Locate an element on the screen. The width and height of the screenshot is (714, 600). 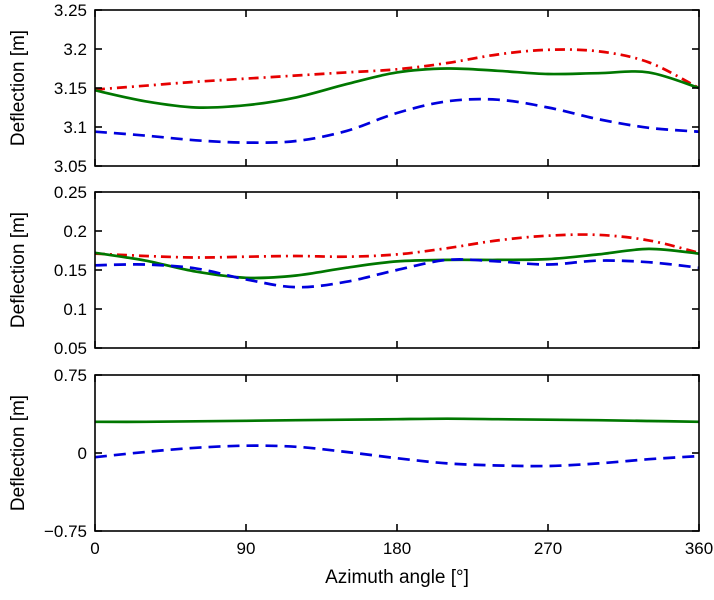
x-tick-label: 180 is located at coordinates (397, 548).